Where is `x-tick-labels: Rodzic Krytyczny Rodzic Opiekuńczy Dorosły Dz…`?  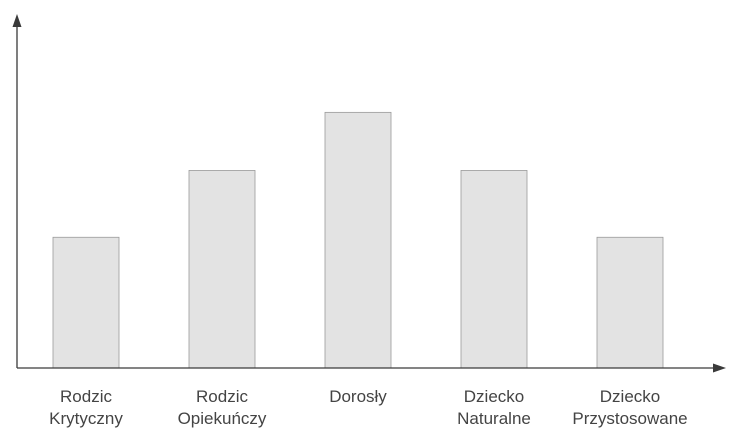 x-tick-labels: Rodzic Krytyczny Rodzic Opiekuńczy Dorosły Dz… is located at coordinates (368, 407).